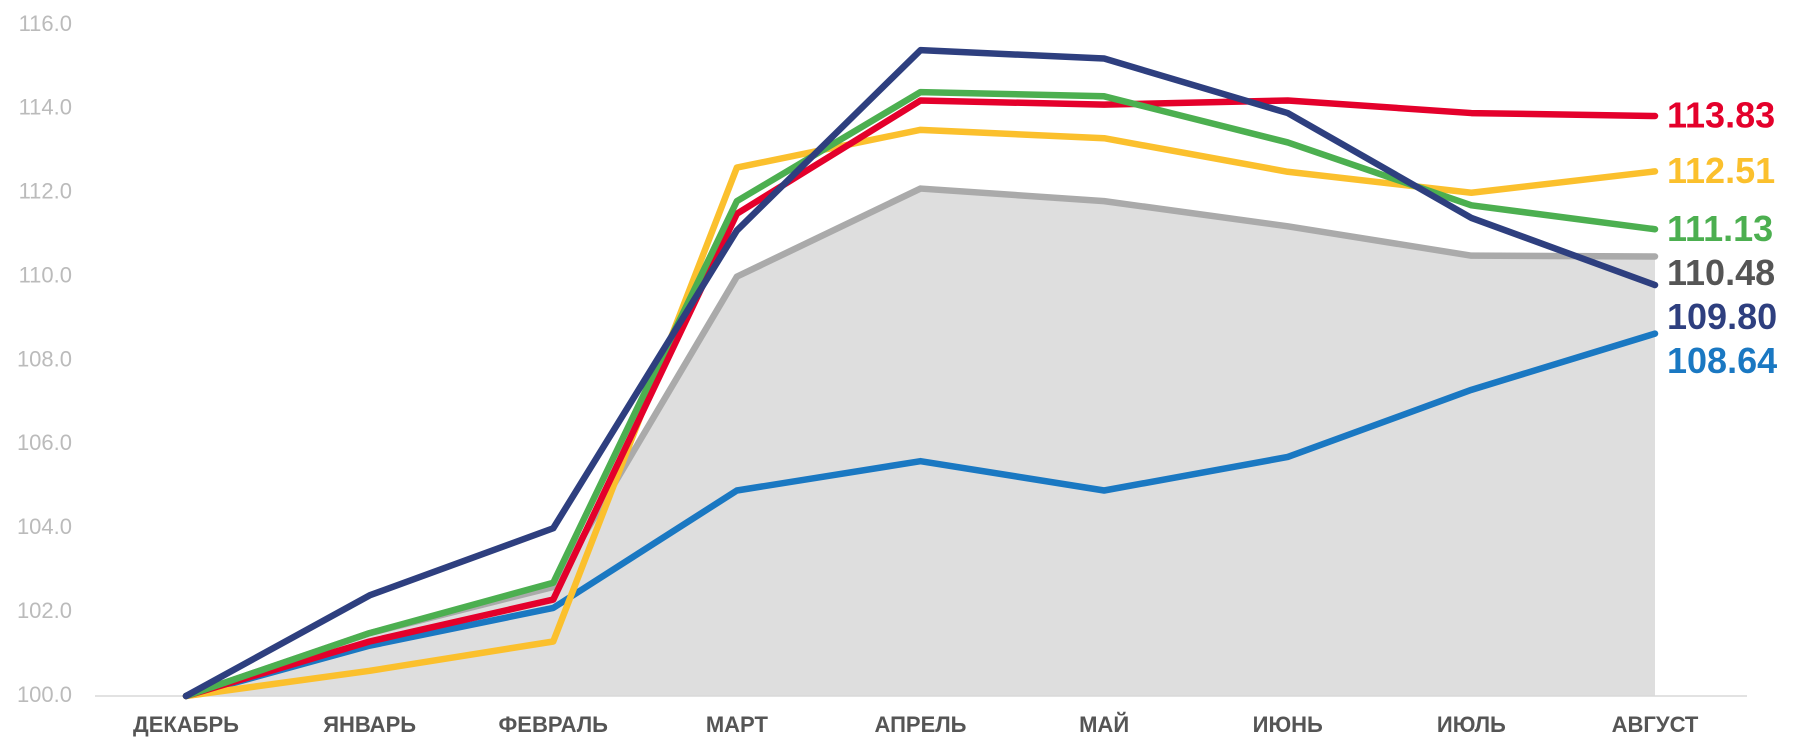 Image resolution: width=1793 pixels, height=737 pixels. Describe the element at coordinates (45, 23) in the screenshot. I see `y-tick-label: 116.0` at that location.